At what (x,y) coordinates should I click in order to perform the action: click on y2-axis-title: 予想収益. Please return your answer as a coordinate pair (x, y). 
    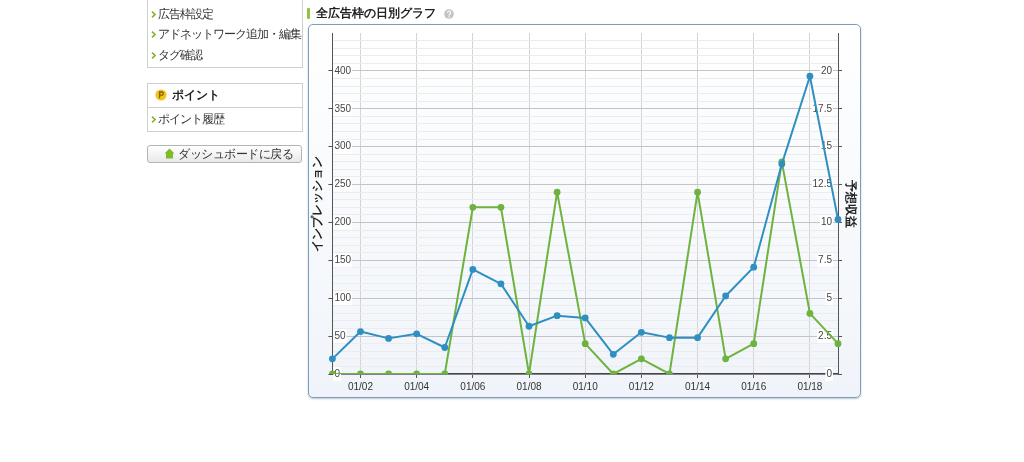
    Looking at the image, I should click on (850, 203).